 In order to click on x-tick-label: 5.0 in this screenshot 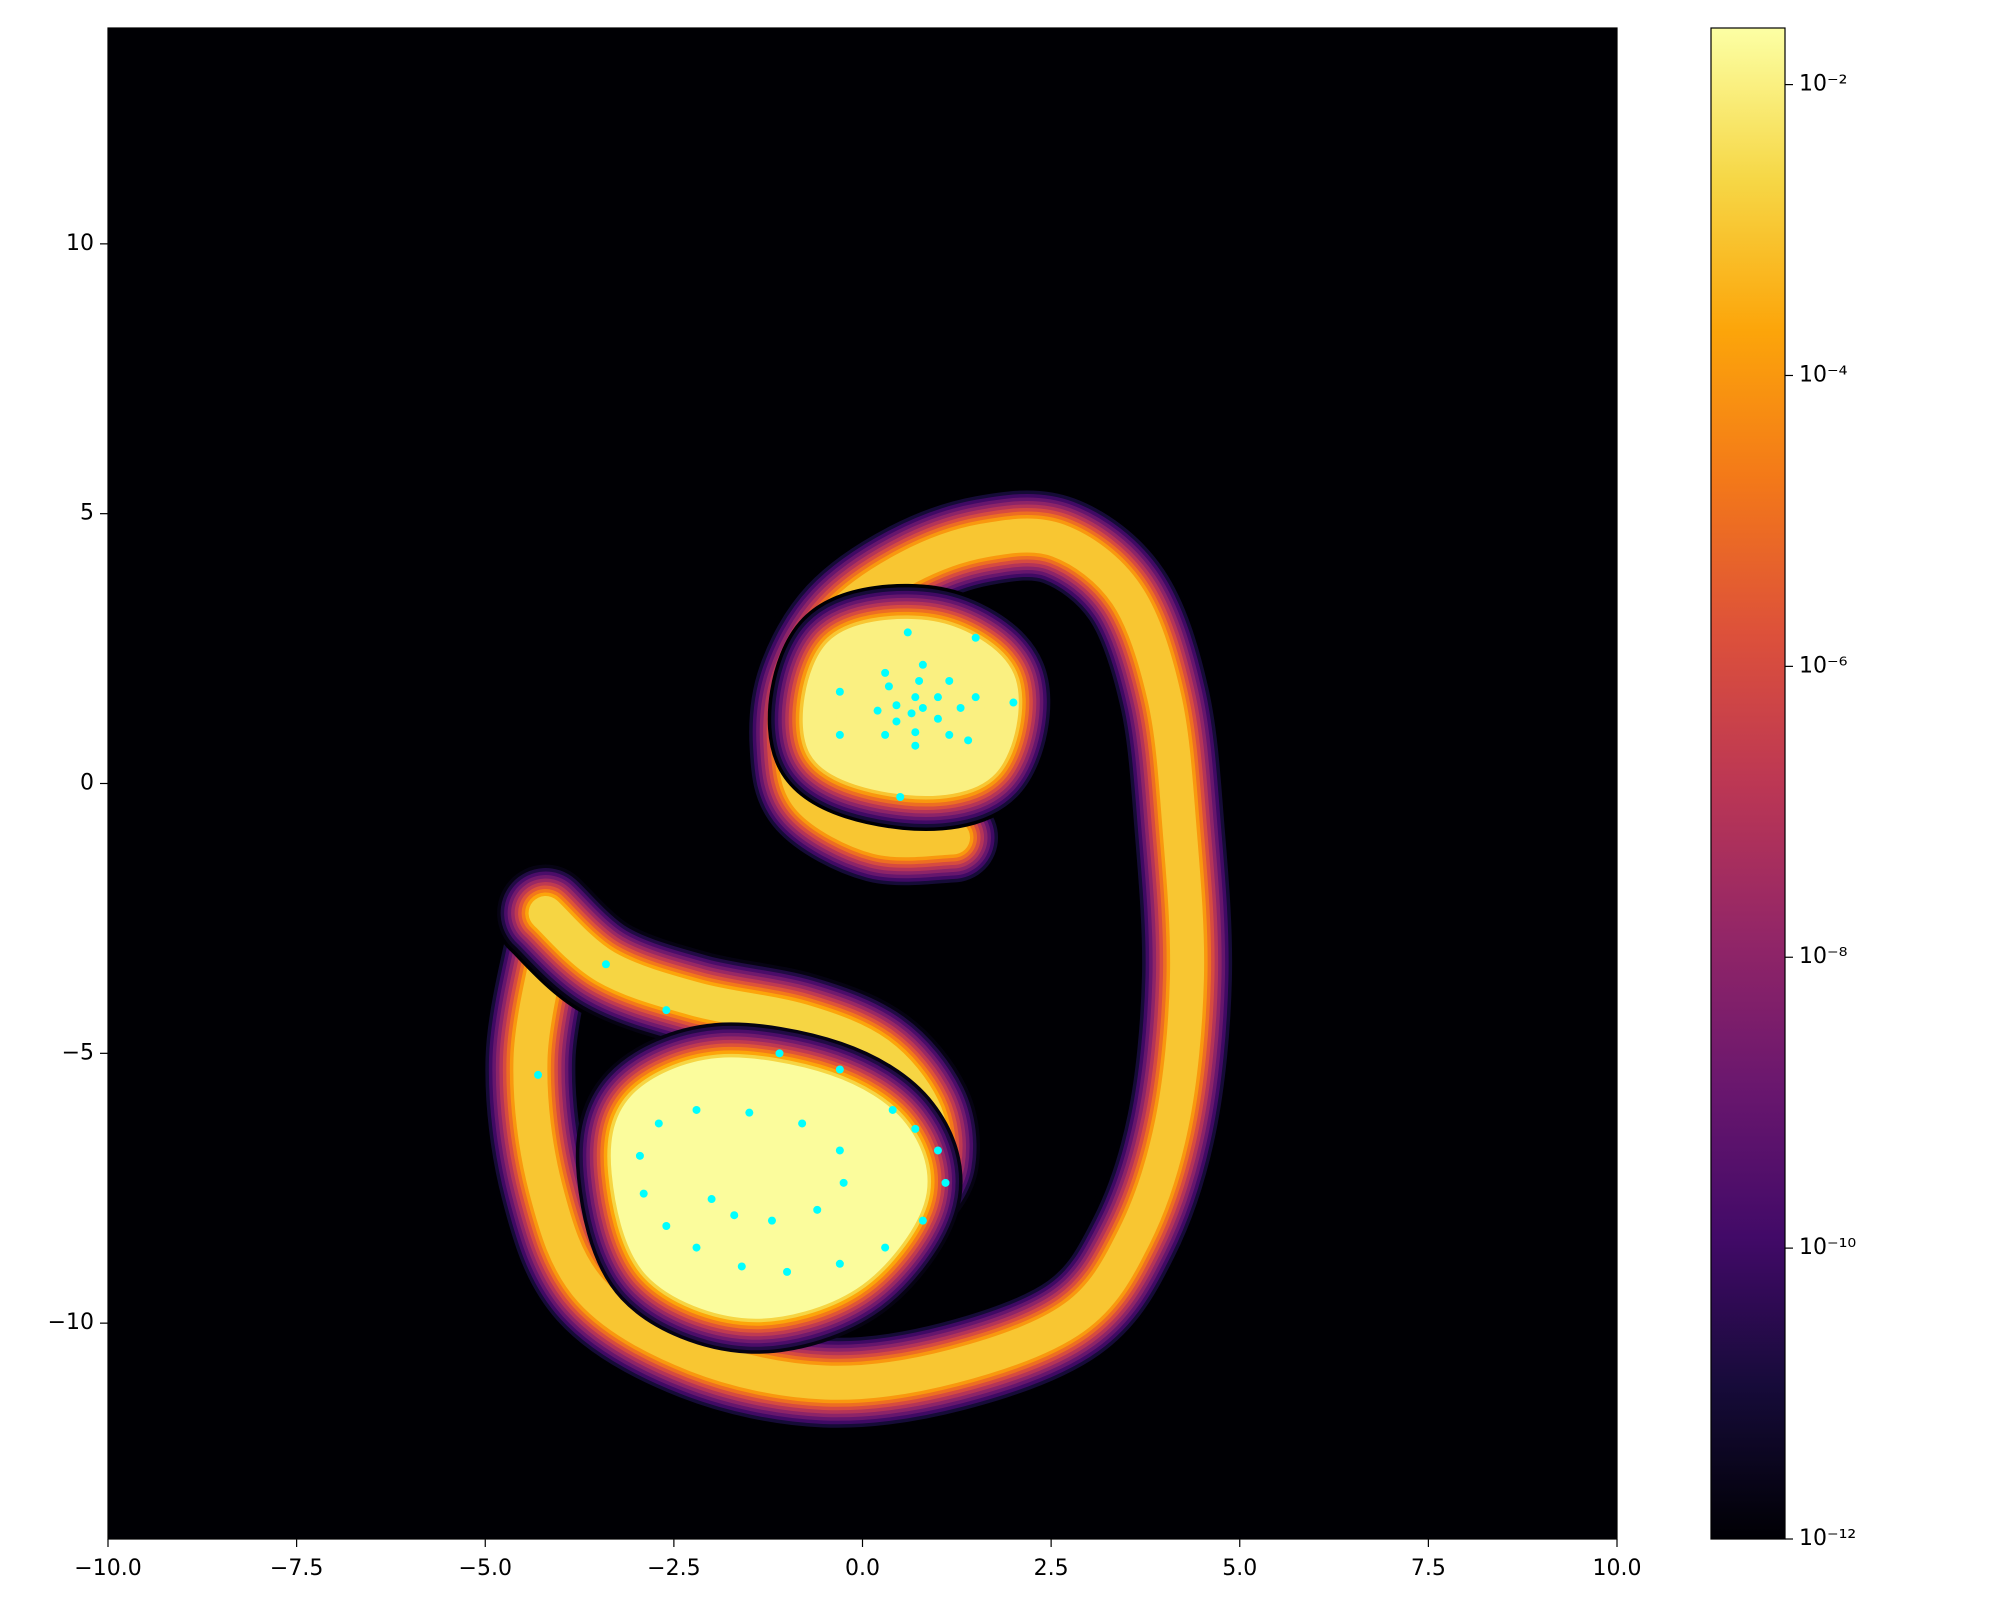, I will do `click(1239, 1568)`.